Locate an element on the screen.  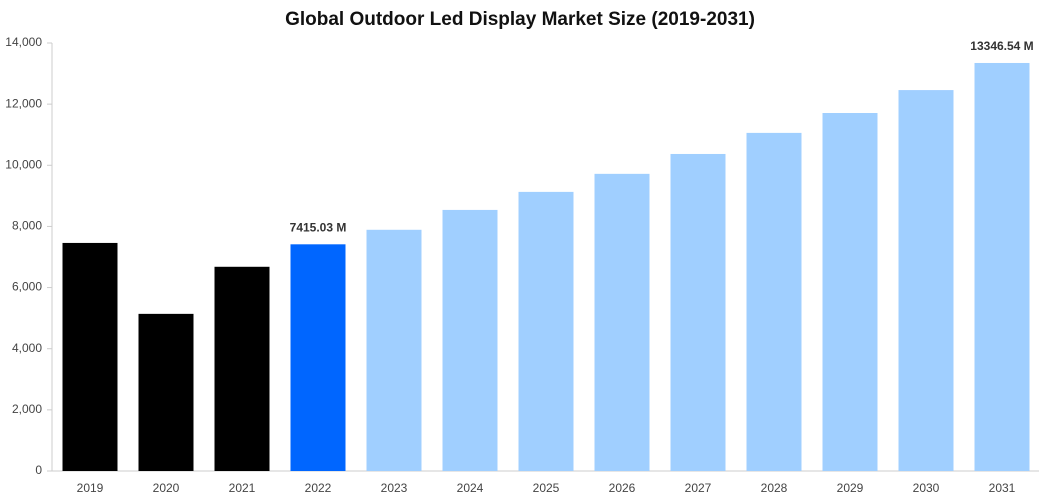
value-label: 13346.54 M is located at coordinates (1001, 46).